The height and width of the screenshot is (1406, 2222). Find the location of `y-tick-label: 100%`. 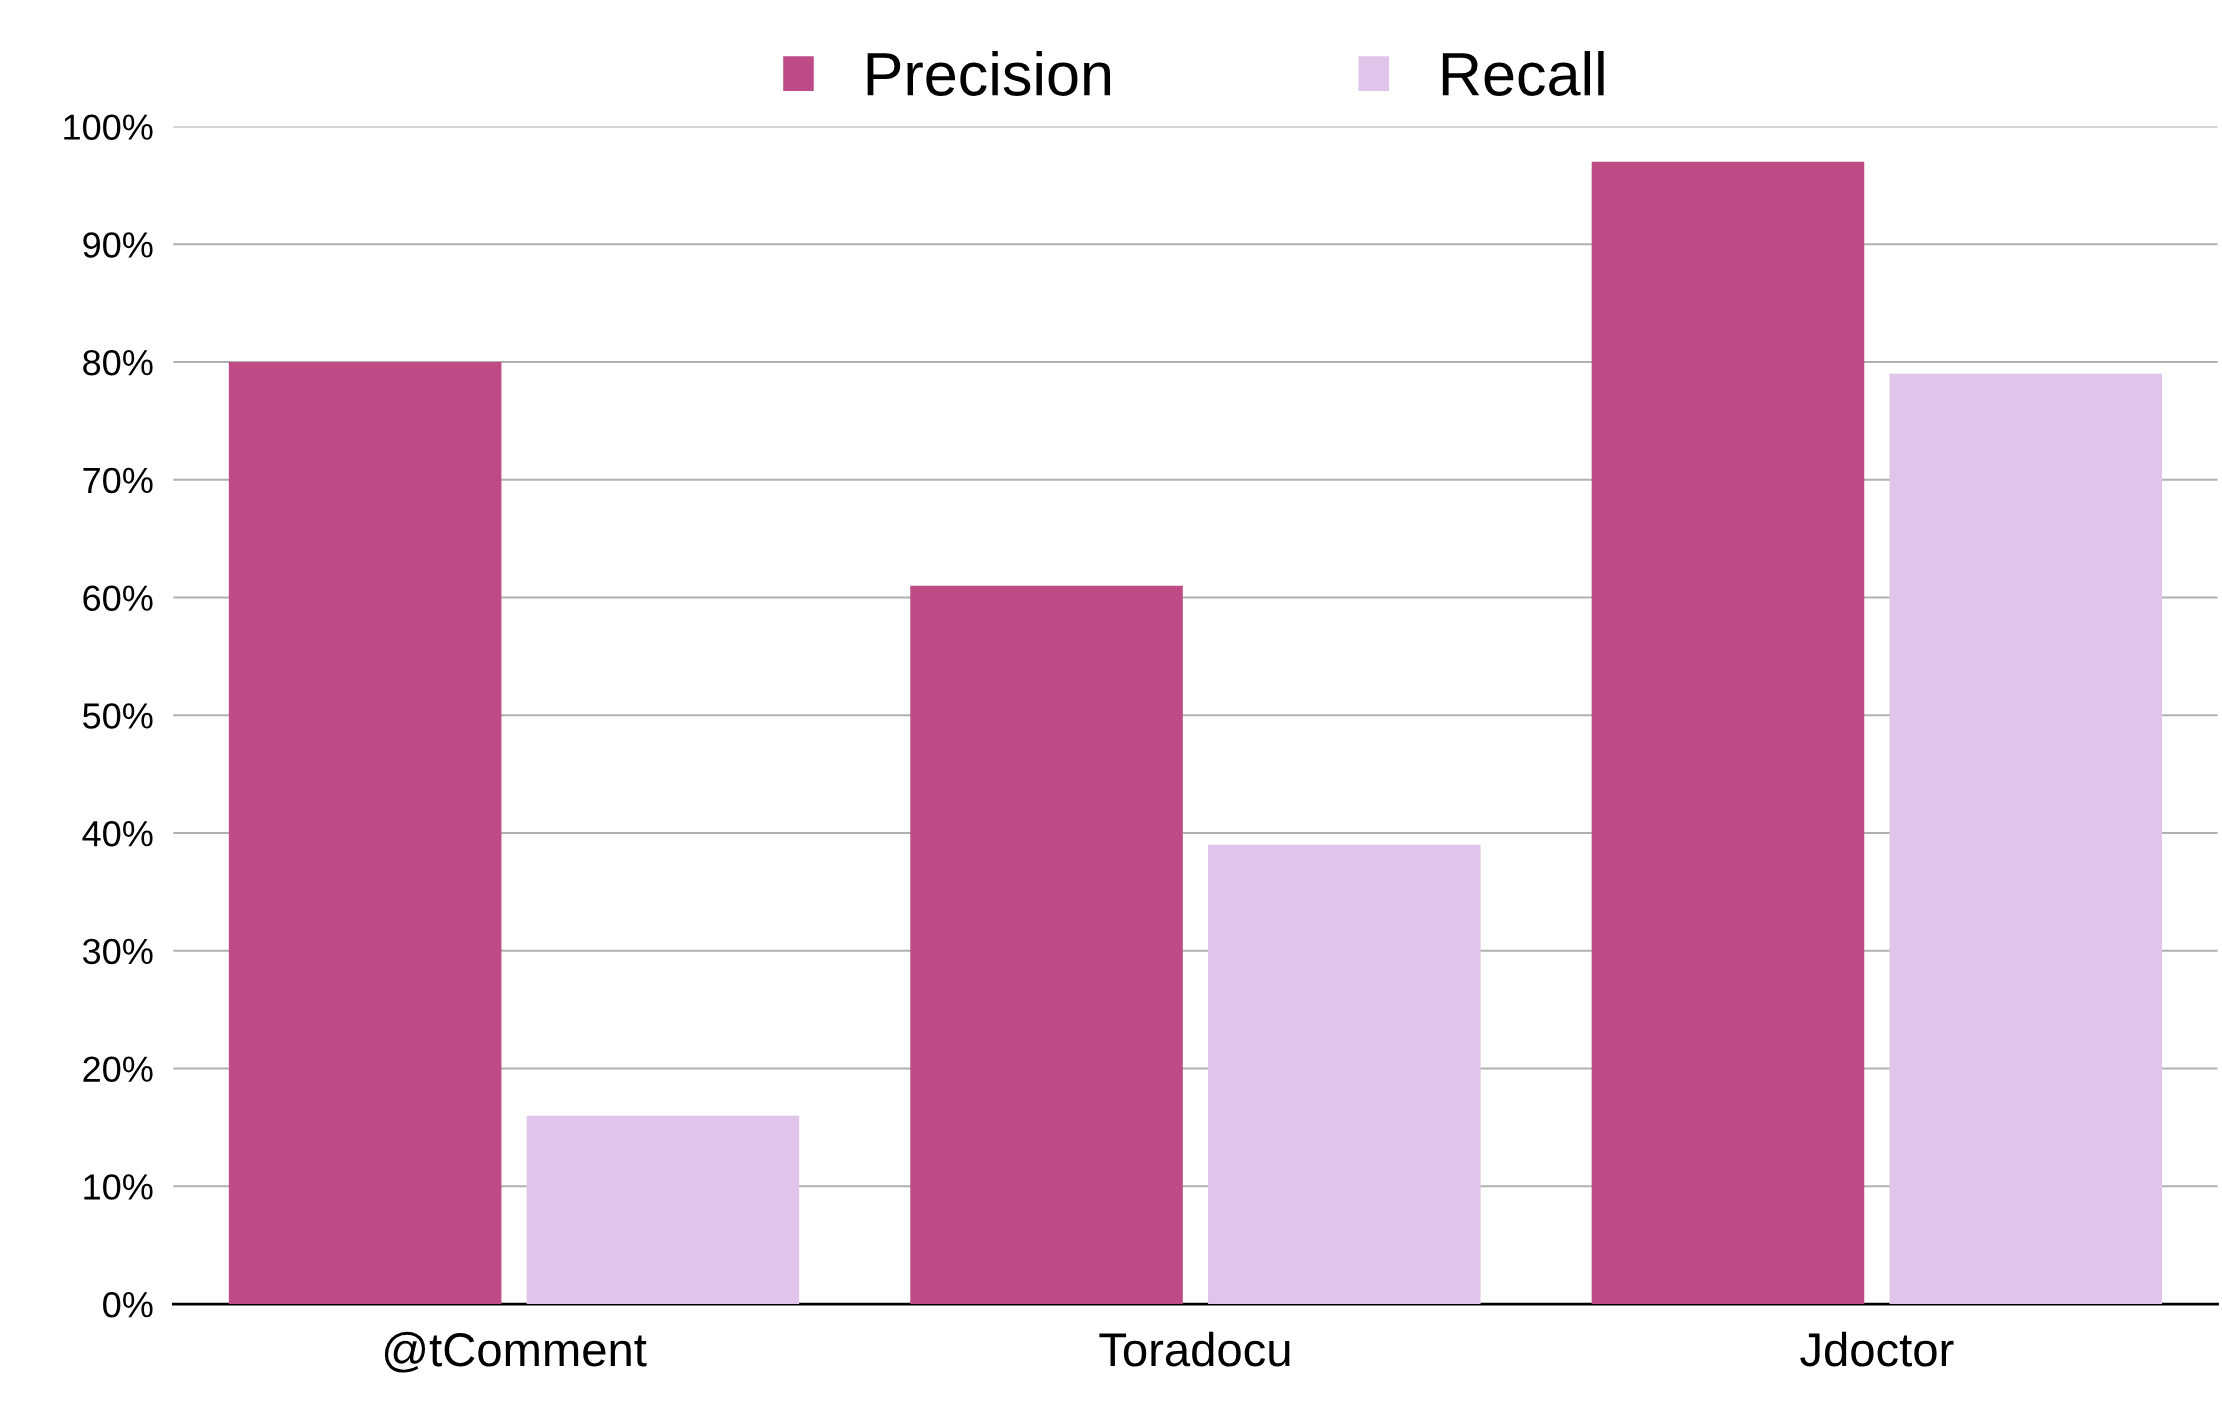

y-tick-label: 100% is located at coordinates (108, 127).